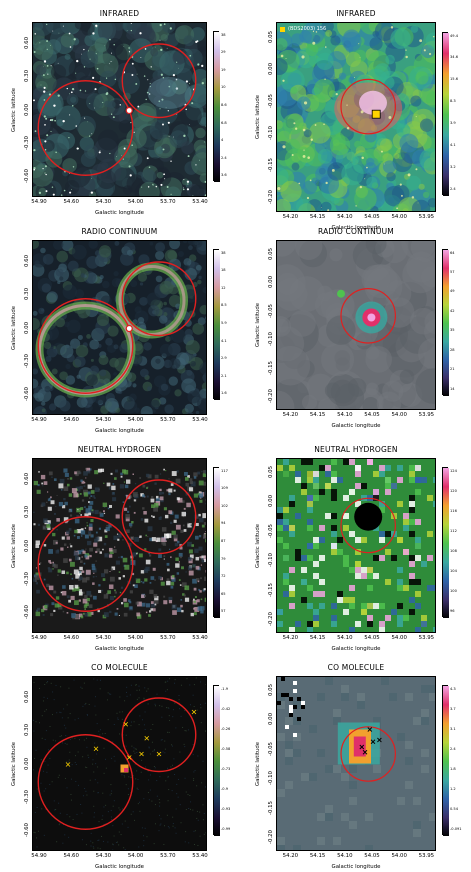 The height and width of the screenshot is (872, 471). I want to click on panel-2-xtick: 53.95, so click(426, 217).